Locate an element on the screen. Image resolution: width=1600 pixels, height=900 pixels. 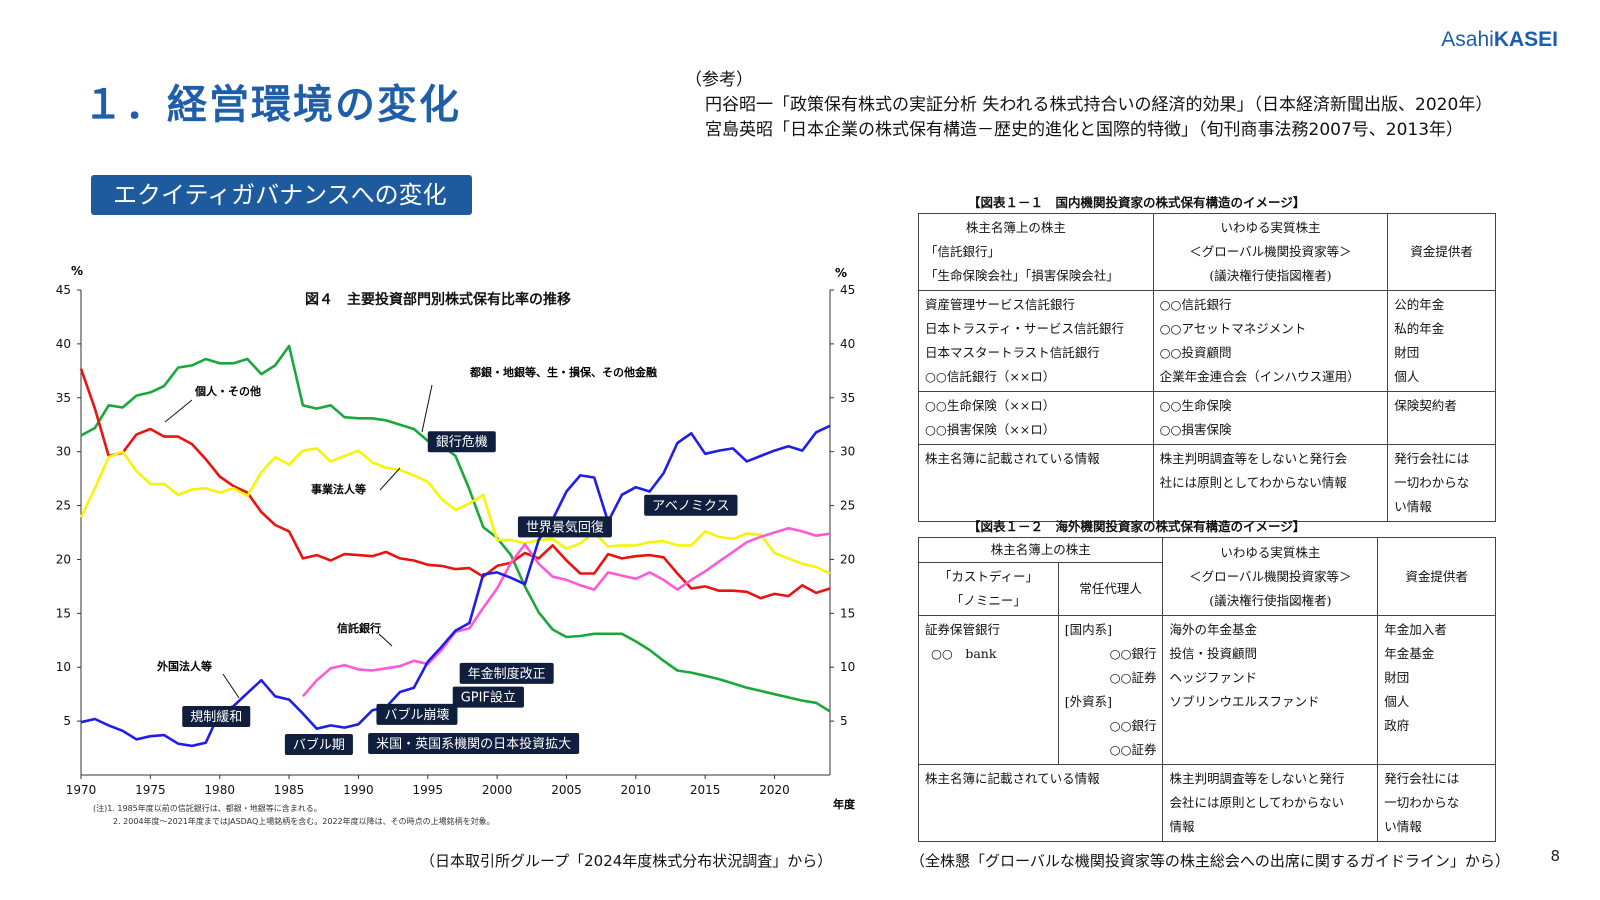
cell-line: (議決権行使指図権者) is located at coordinates (1270, 275).